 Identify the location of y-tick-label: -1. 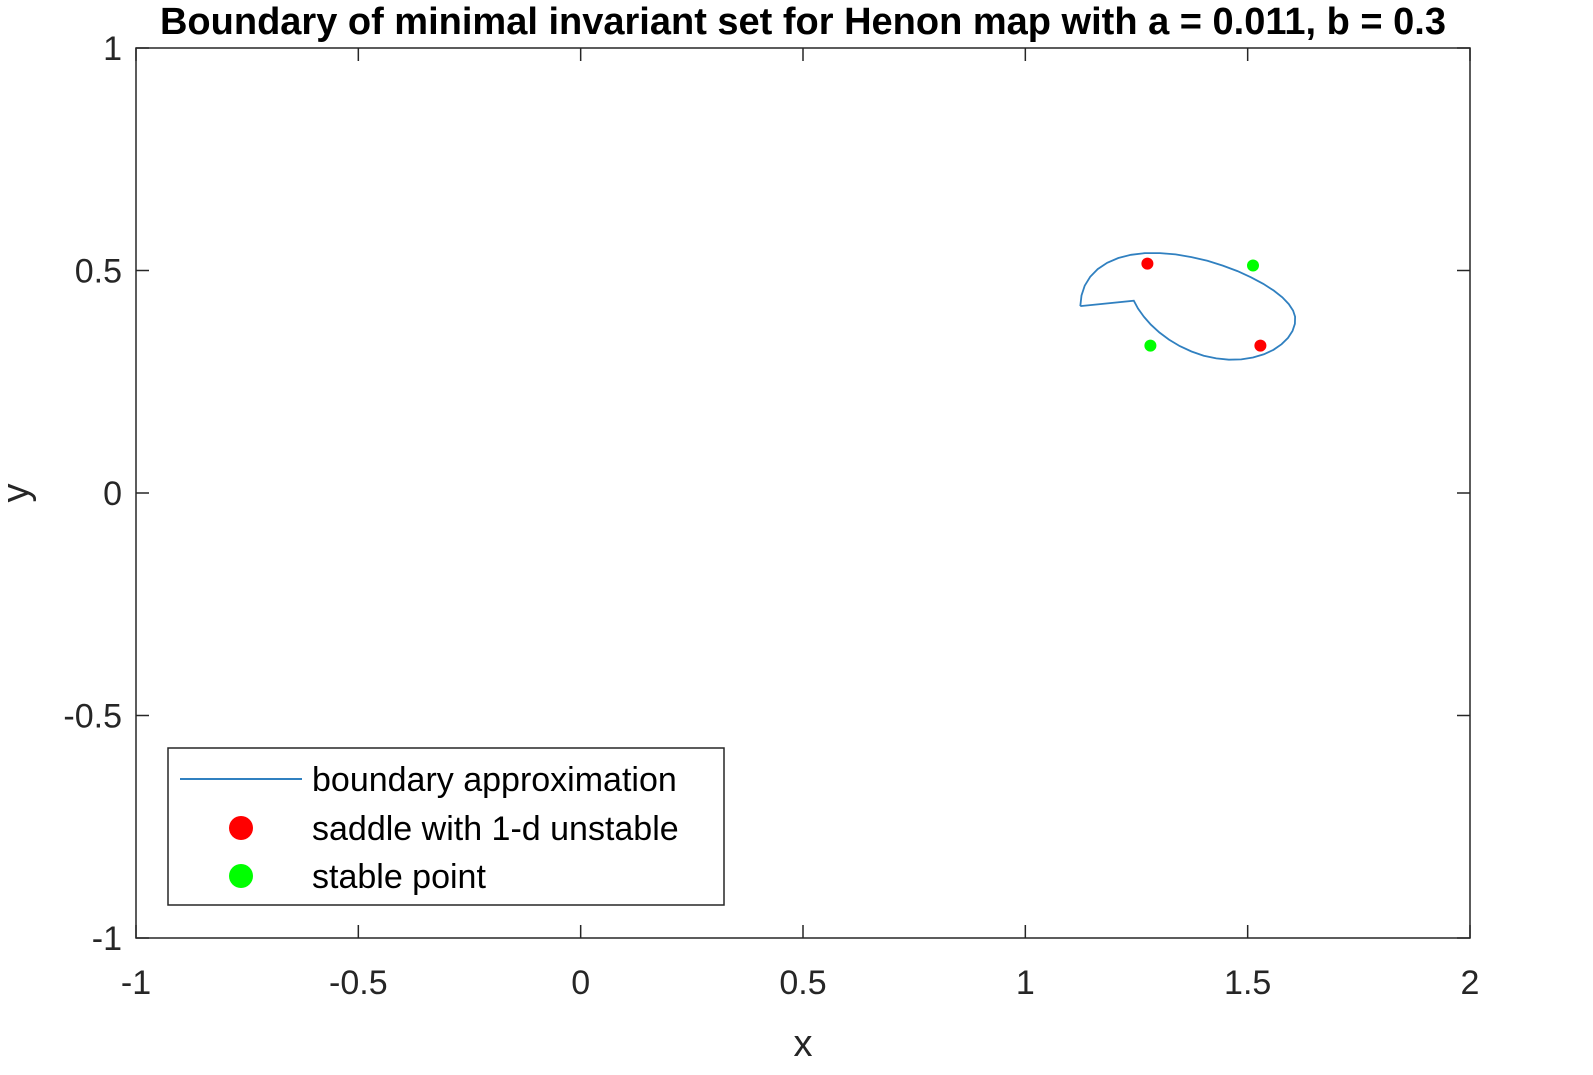
(107, 939).